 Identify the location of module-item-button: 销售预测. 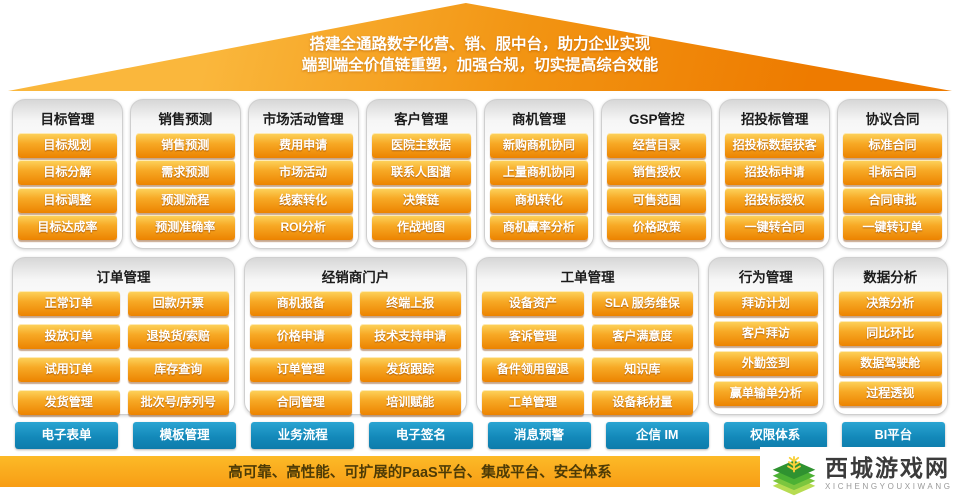
(185, 145).